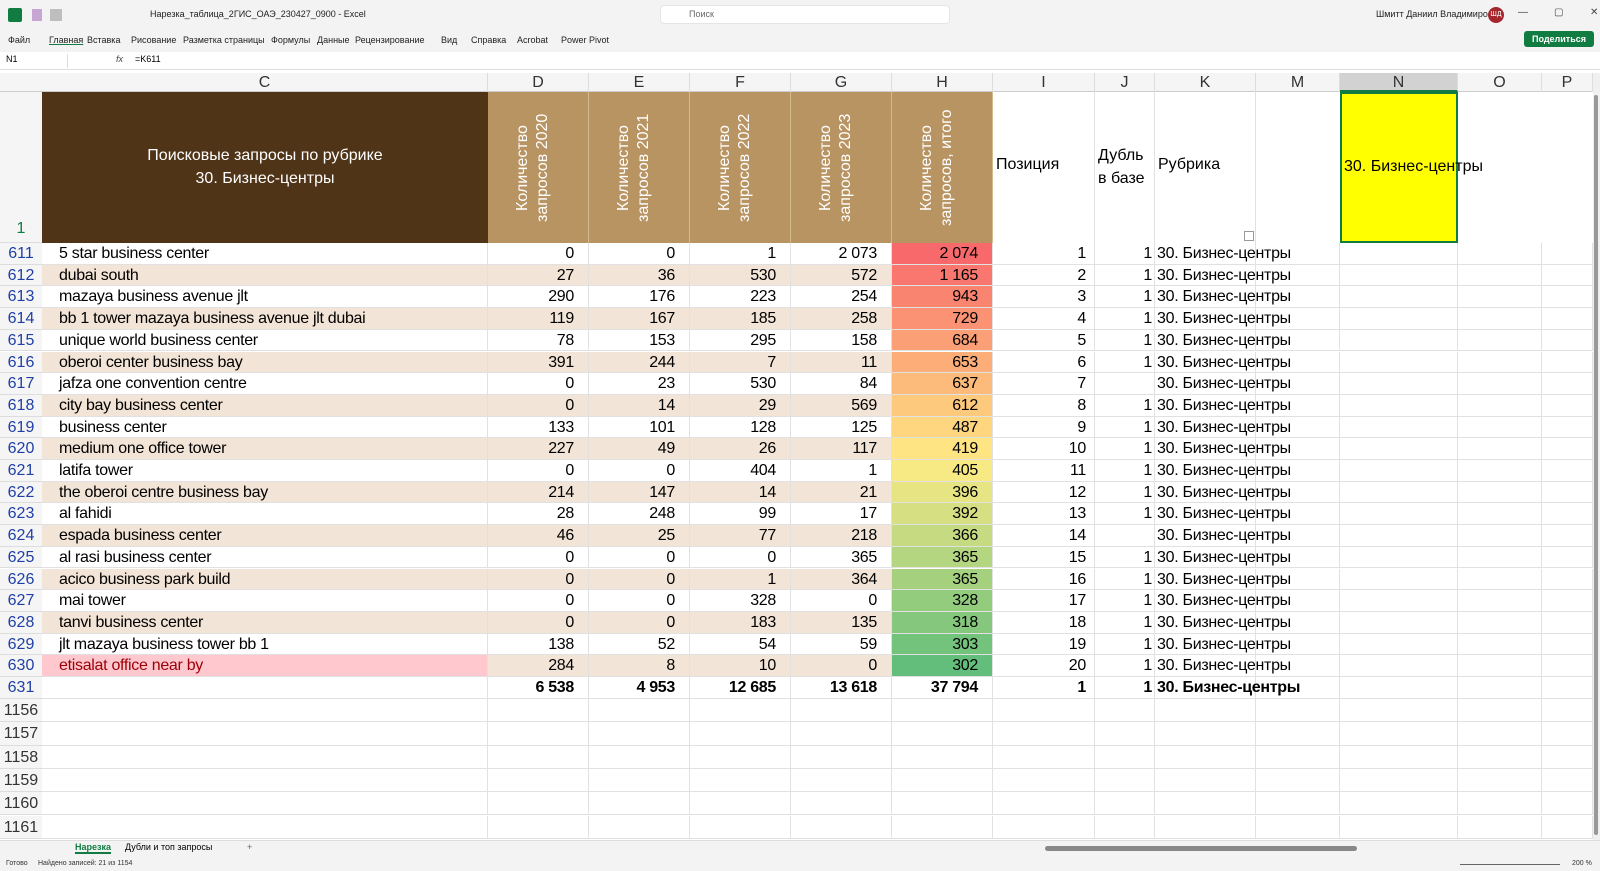 The height and width of the screenshot is (871, 1600). I want to click on ribbon-tab: Данные, so click(333, 40).